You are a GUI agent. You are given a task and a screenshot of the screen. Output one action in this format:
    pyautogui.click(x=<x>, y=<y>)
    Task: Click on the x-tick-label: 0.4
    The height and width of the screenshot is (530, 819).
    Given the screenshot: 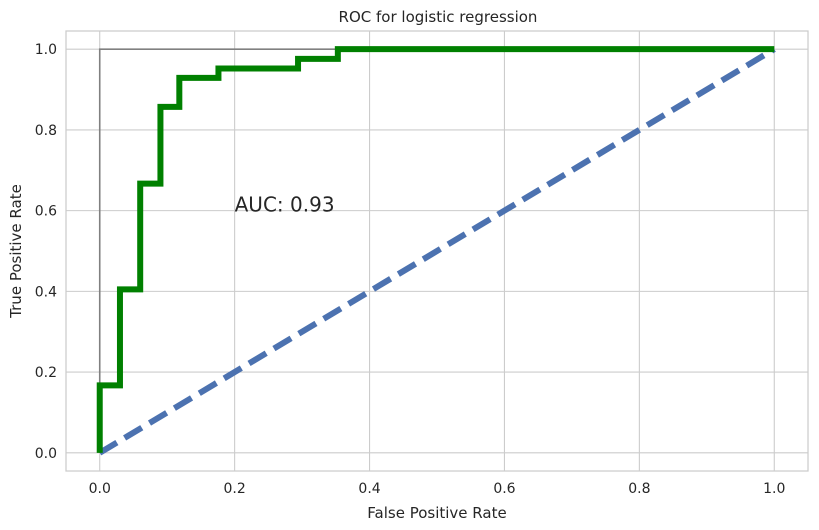 What is the action you would take?
    pyautogui.click(x=369, y=489)
    